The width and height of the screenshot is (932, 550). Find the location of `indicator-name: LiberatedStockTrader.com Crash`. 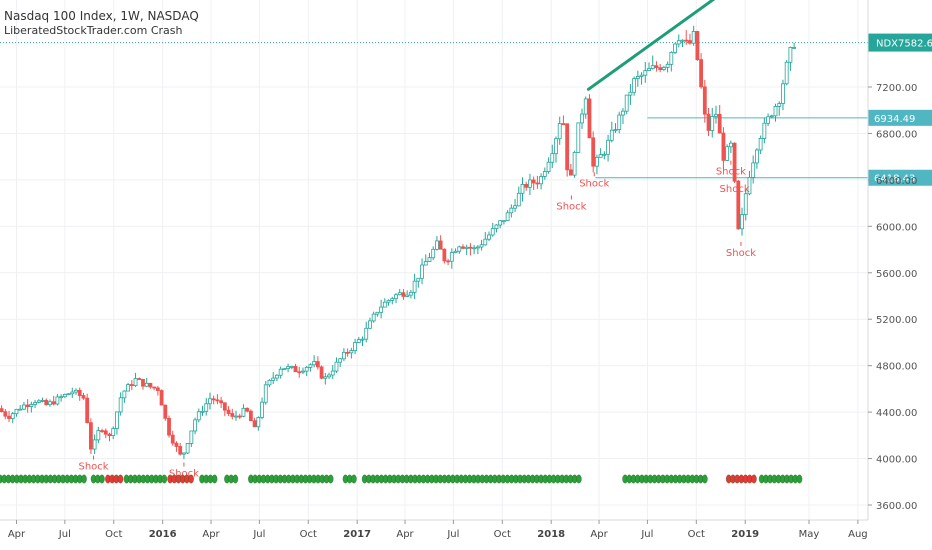

indicator-name: LiberatedStockTrader.com Crash is located at coordinates (93, 30).